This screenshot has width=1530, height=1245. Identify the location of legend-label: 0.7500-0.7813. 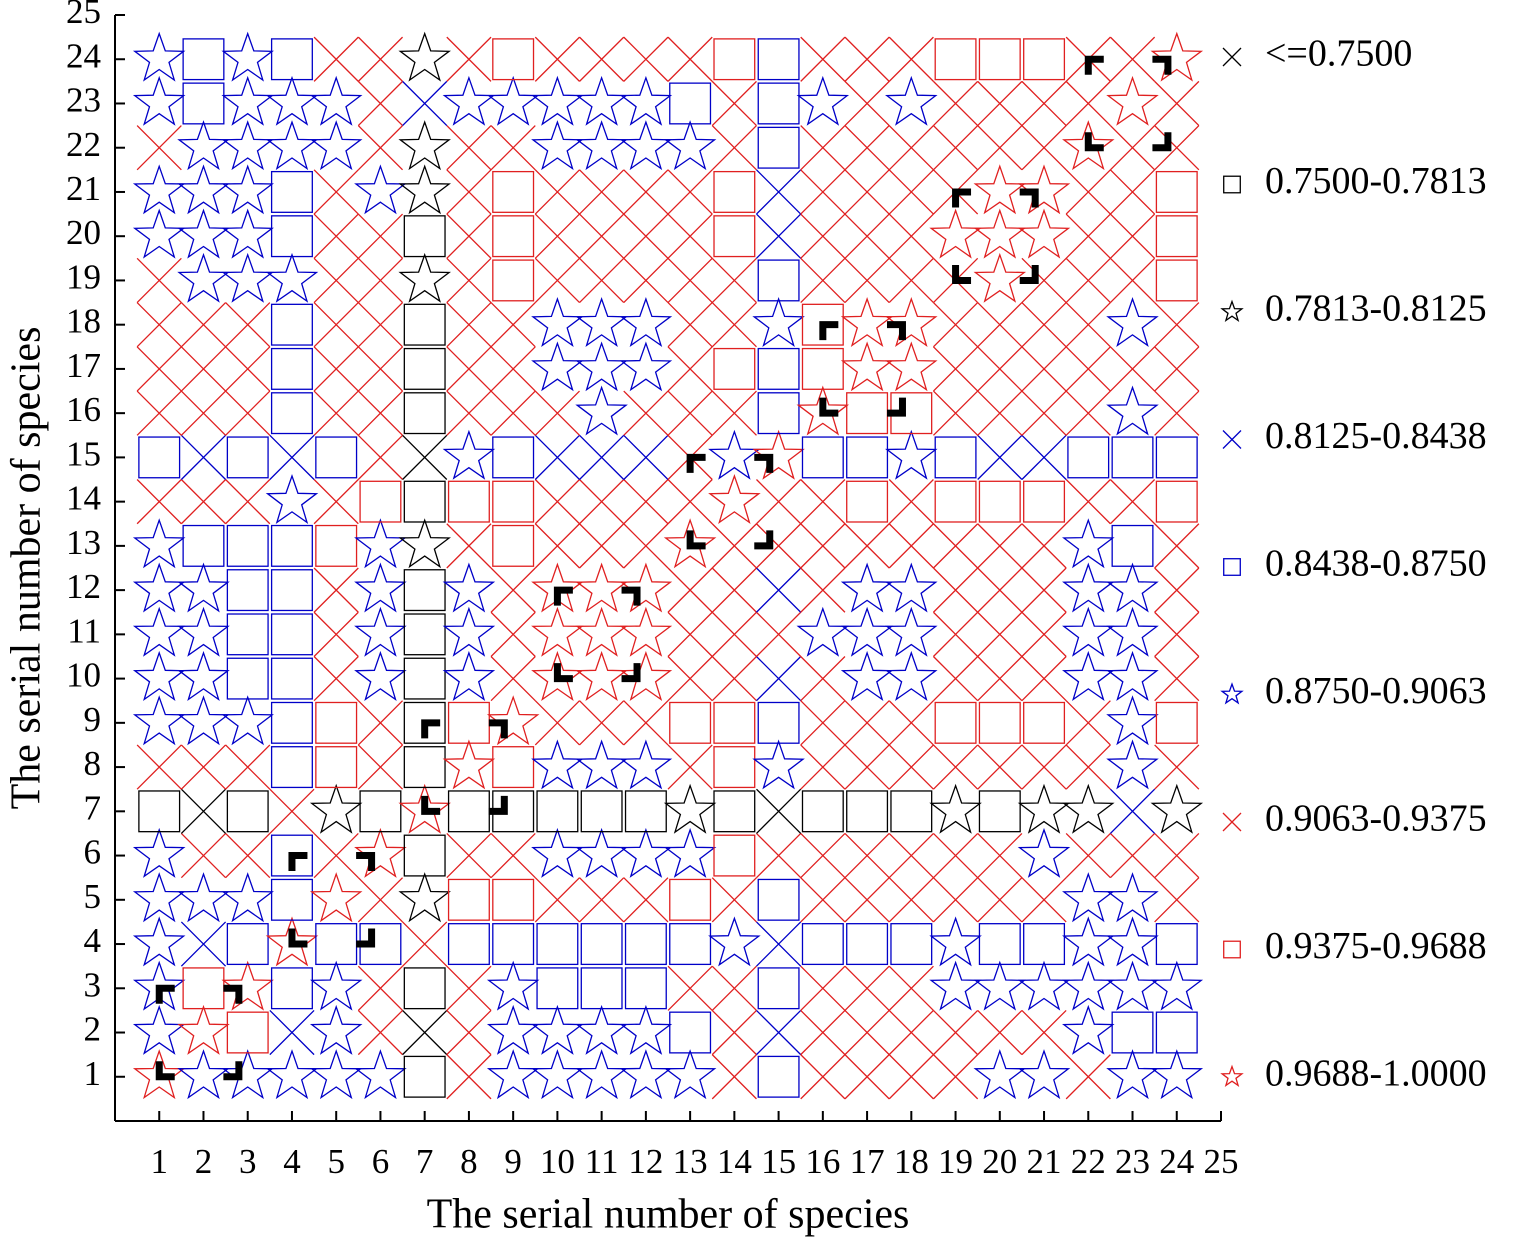
(1376, 181).